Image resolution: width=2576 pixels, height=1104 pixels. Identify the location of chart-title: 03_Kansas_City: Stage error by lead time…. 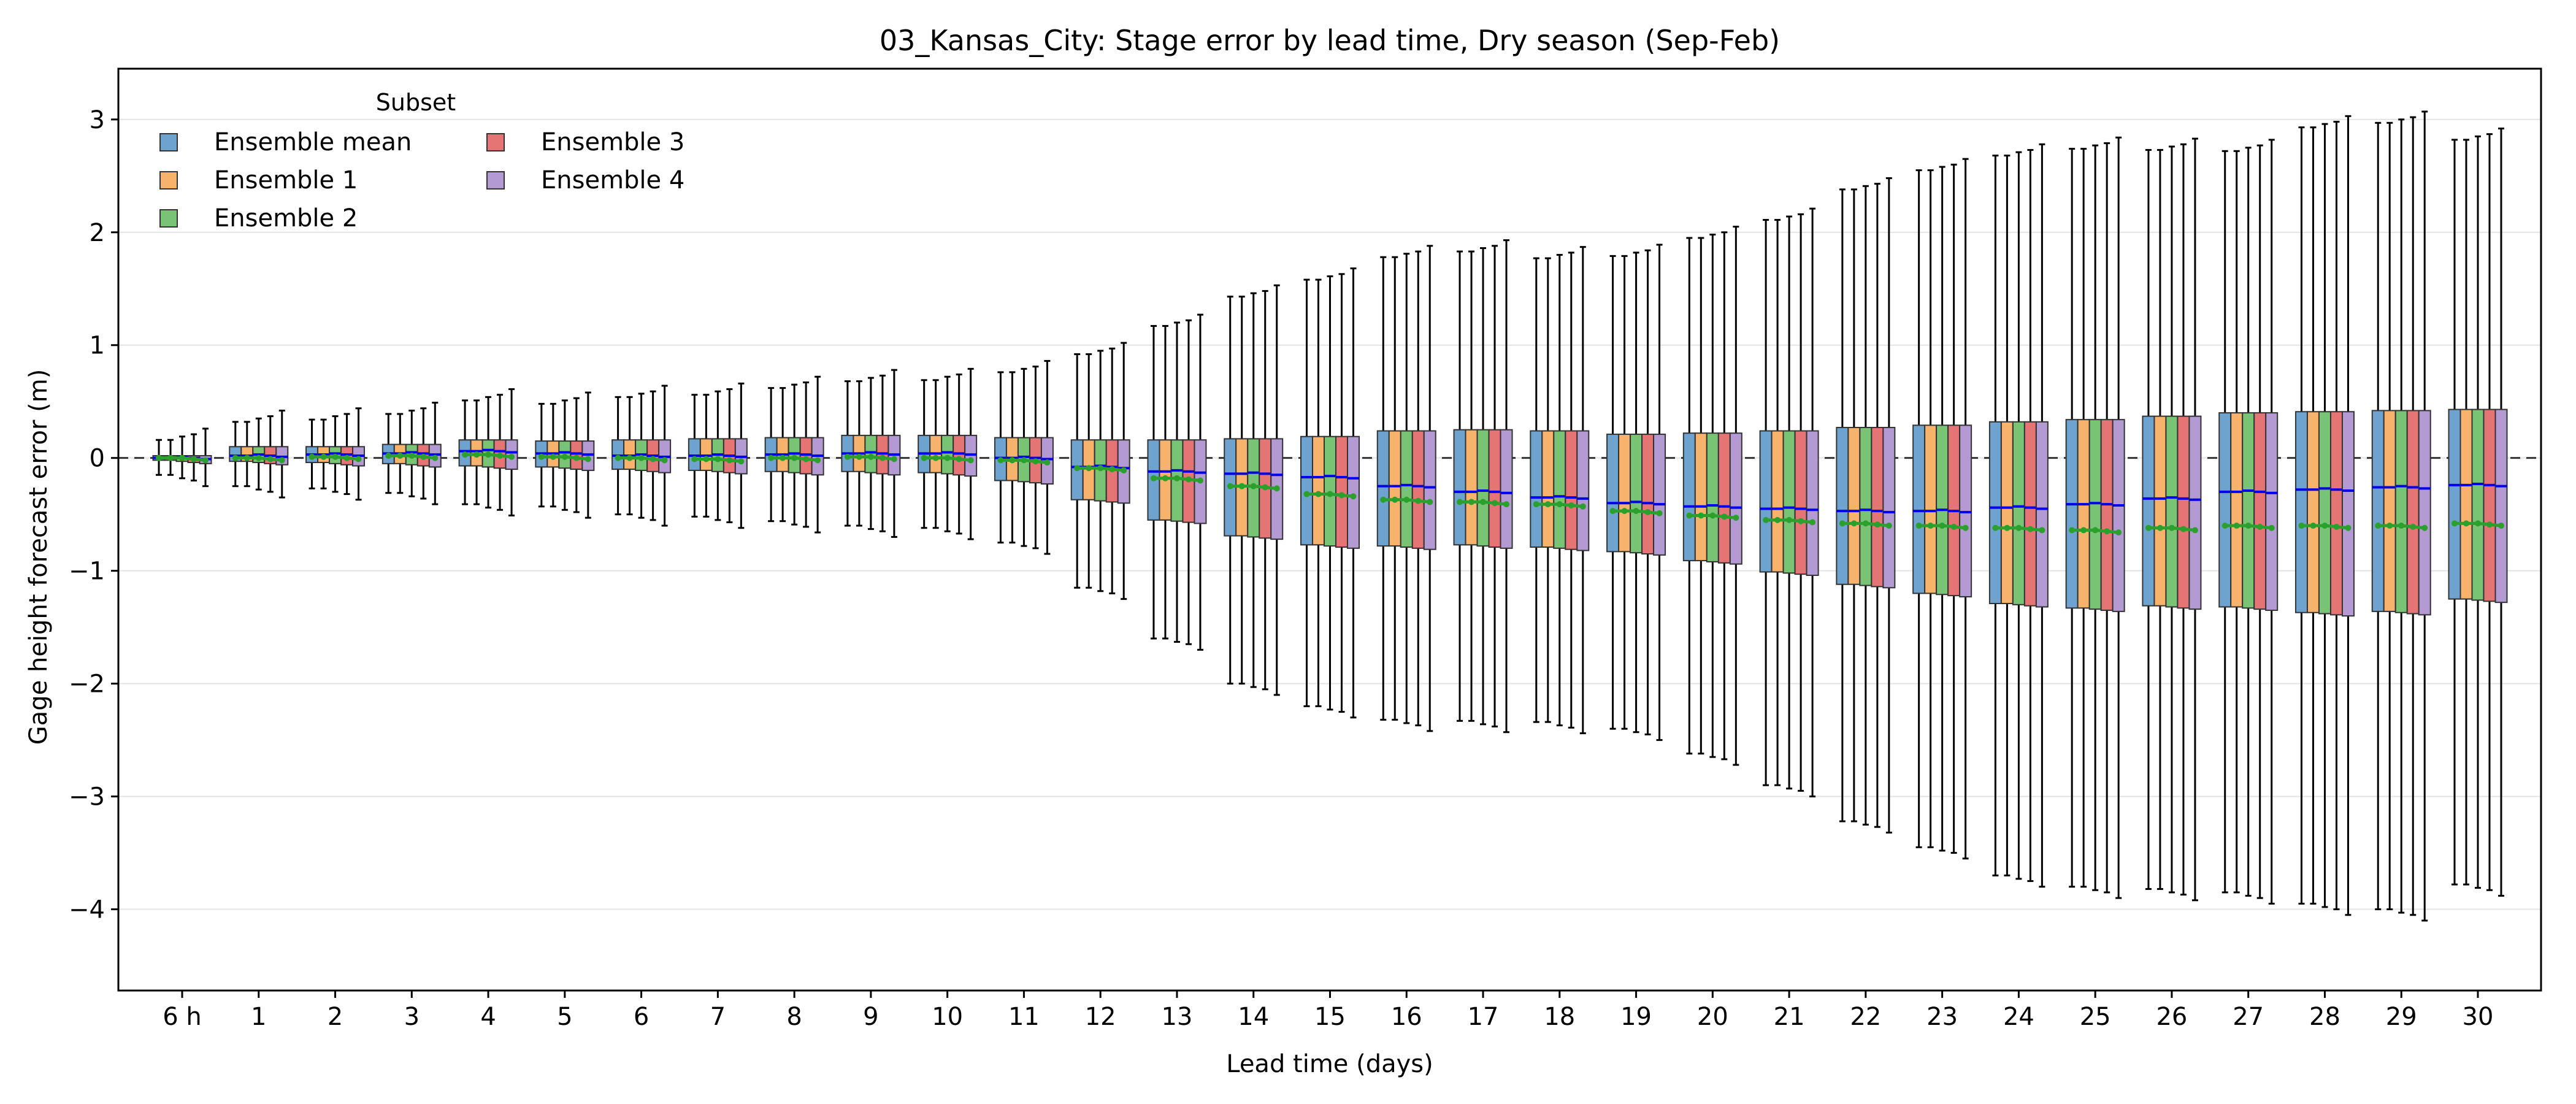
(1330, 40).